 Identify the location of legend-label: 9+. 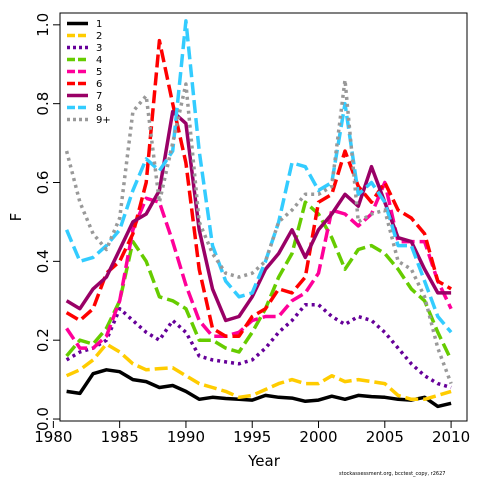
(103, 120).